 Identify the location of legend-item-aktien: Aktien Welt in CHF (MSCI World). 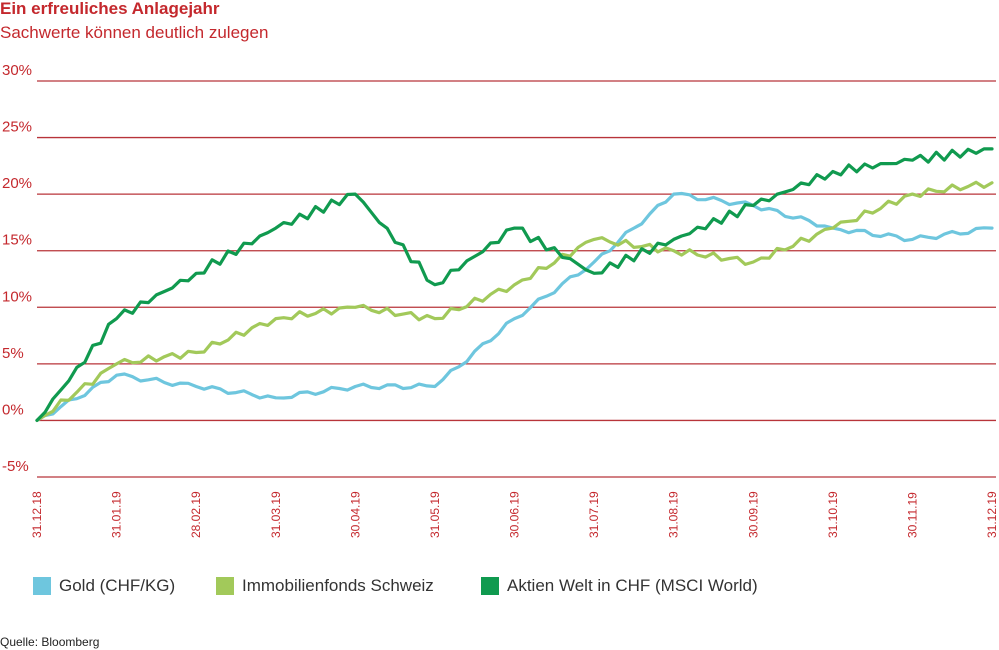
(619, 586).